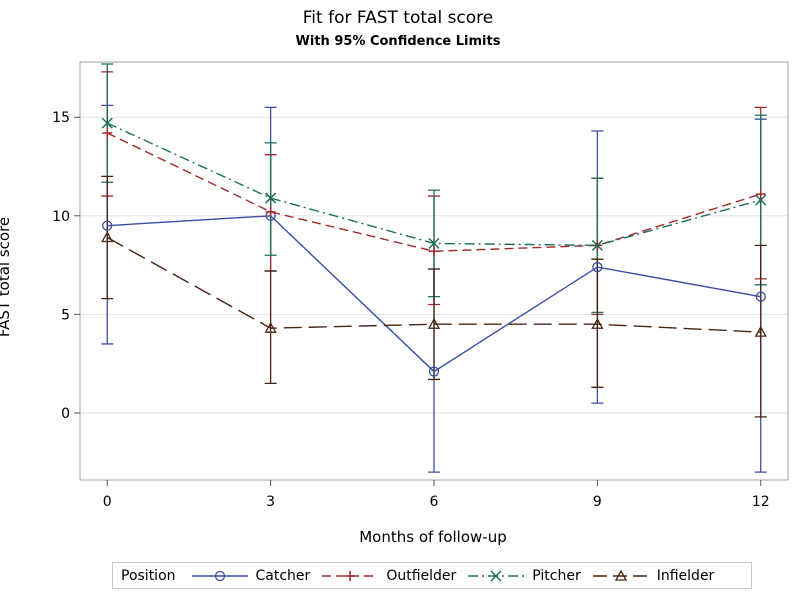 The height and width of the screenshot is (593, 796). What do you see at coordinates (433, 537) in the screenshot?
I see `x-axis-label: Months of follow-up` at bounding box center [433, 537].